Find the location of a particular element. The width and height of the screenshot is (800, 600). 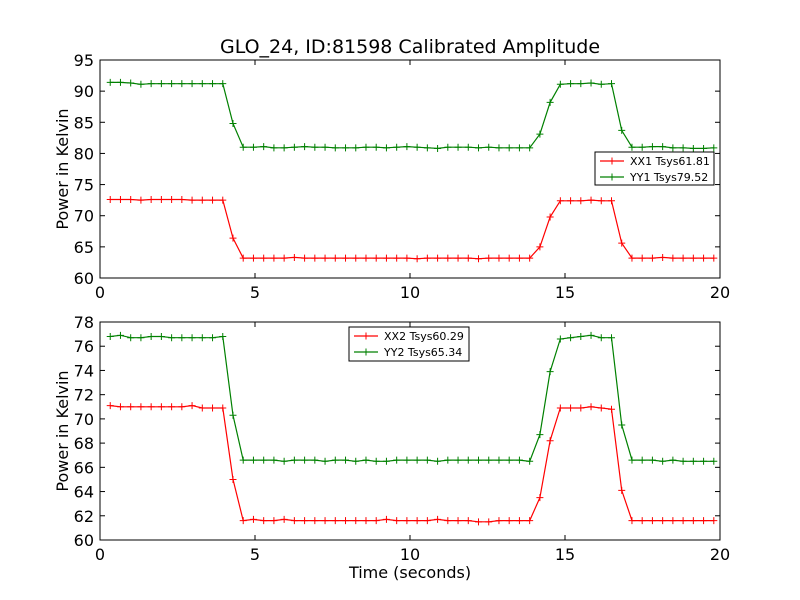

legend-label: XX2 Tsys60.29 is located at coordinates (424, 336).